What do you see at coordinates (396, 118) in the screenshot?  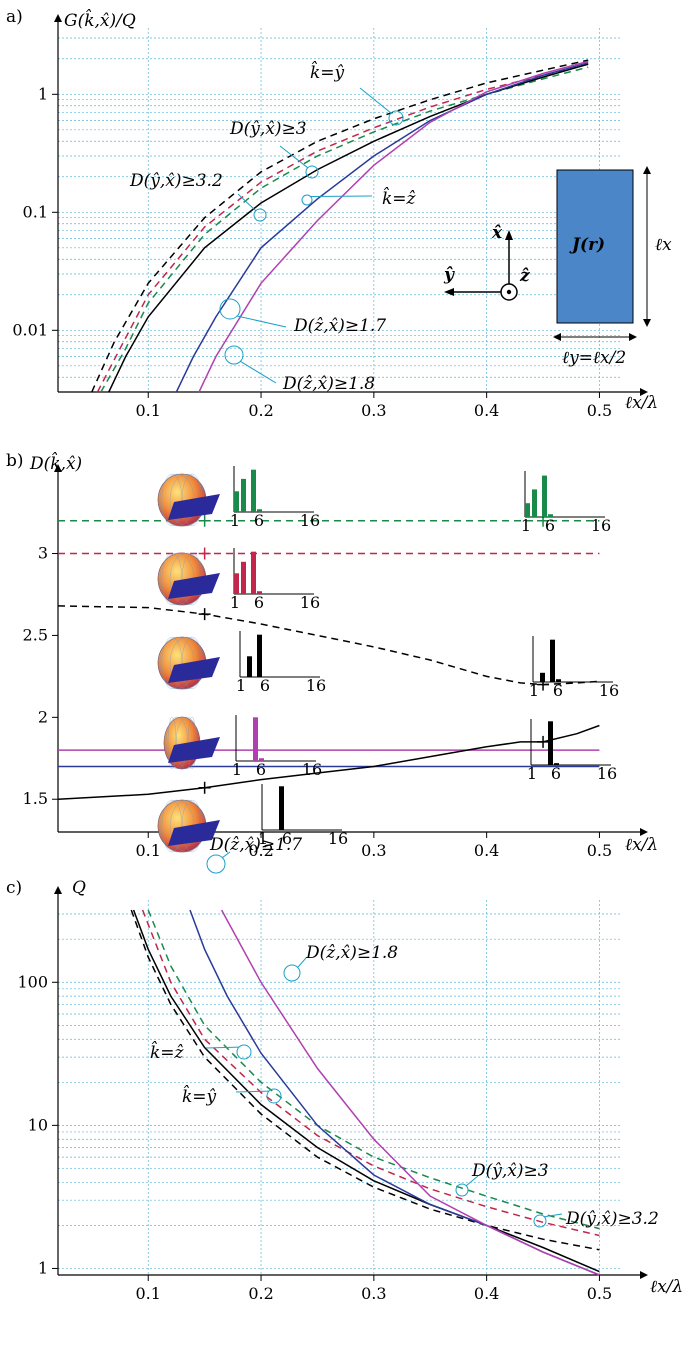 I see `a-ky-circle` at bounding box center [396, 118].